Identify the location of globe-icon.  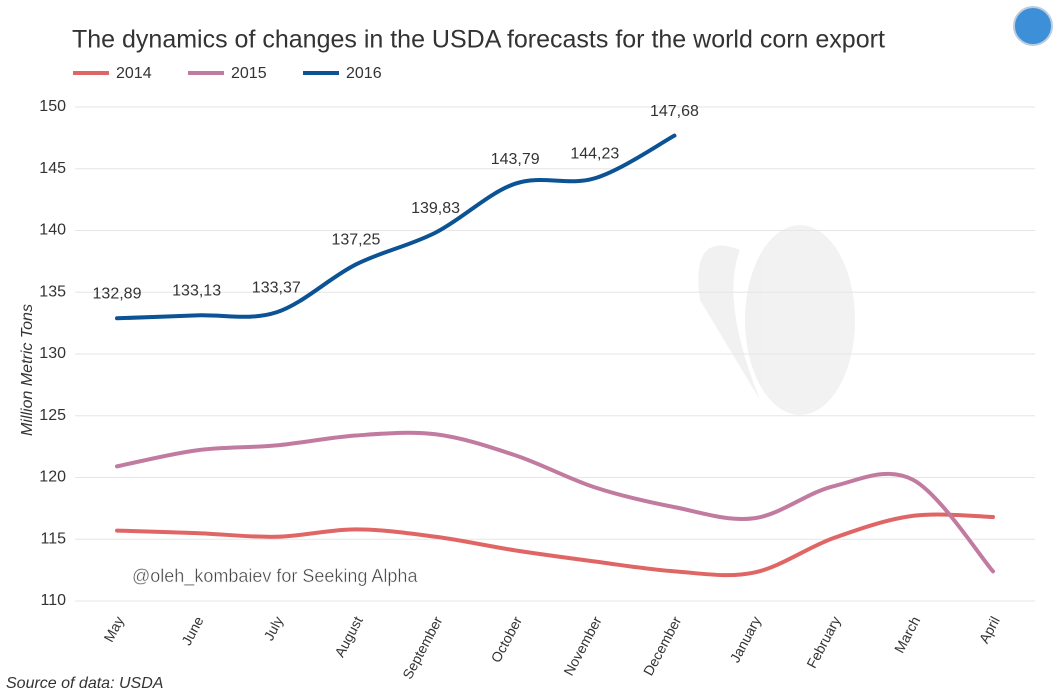
(1033, 26).